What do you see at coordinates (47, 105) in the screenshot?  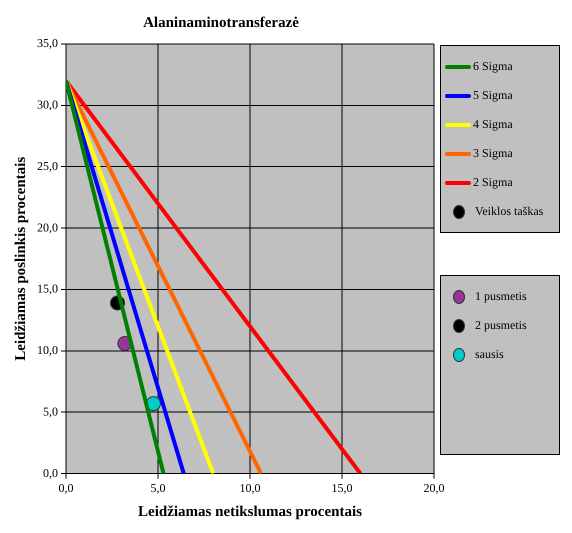 I see `y-tick-label: 30,0` at bounding box center [47, 105].